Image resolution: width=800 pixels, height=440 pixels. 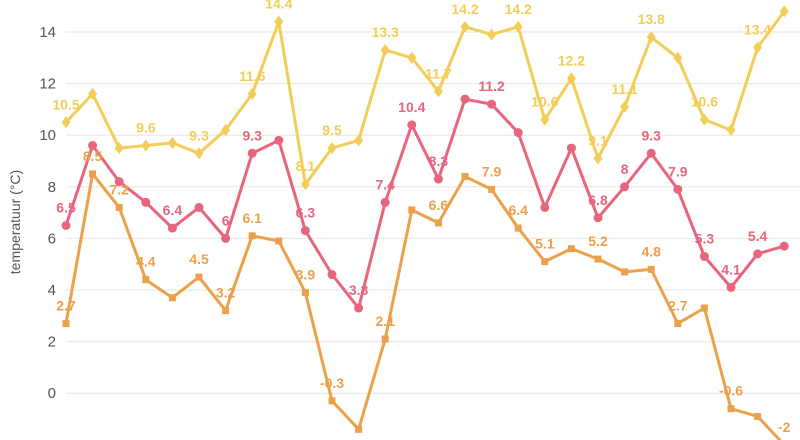 What do you see at coordinates (15, 222) in the screenshot?
I see `y-axis-title: temperatuur (°C)` at bounding box center [15, 222].